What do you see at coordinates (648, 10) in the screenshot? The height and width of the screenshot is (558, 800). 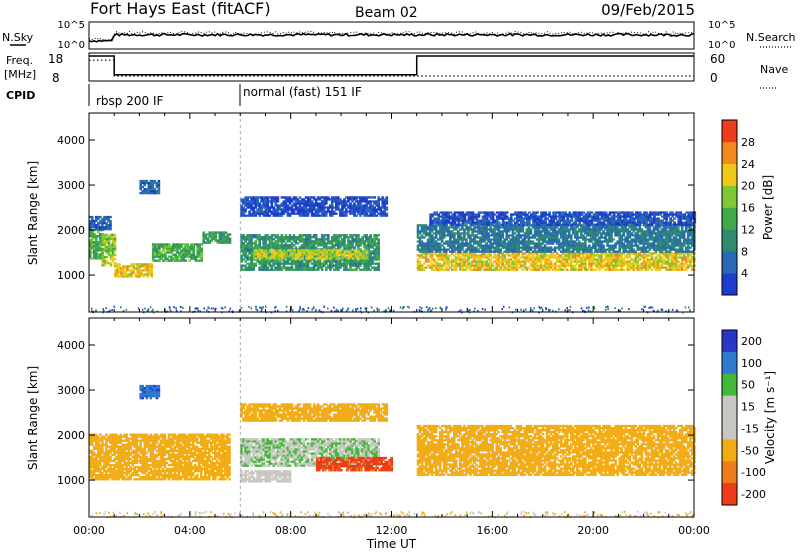 I see `date-label: 09/Feb/2015` at bounding box center [648, 10].